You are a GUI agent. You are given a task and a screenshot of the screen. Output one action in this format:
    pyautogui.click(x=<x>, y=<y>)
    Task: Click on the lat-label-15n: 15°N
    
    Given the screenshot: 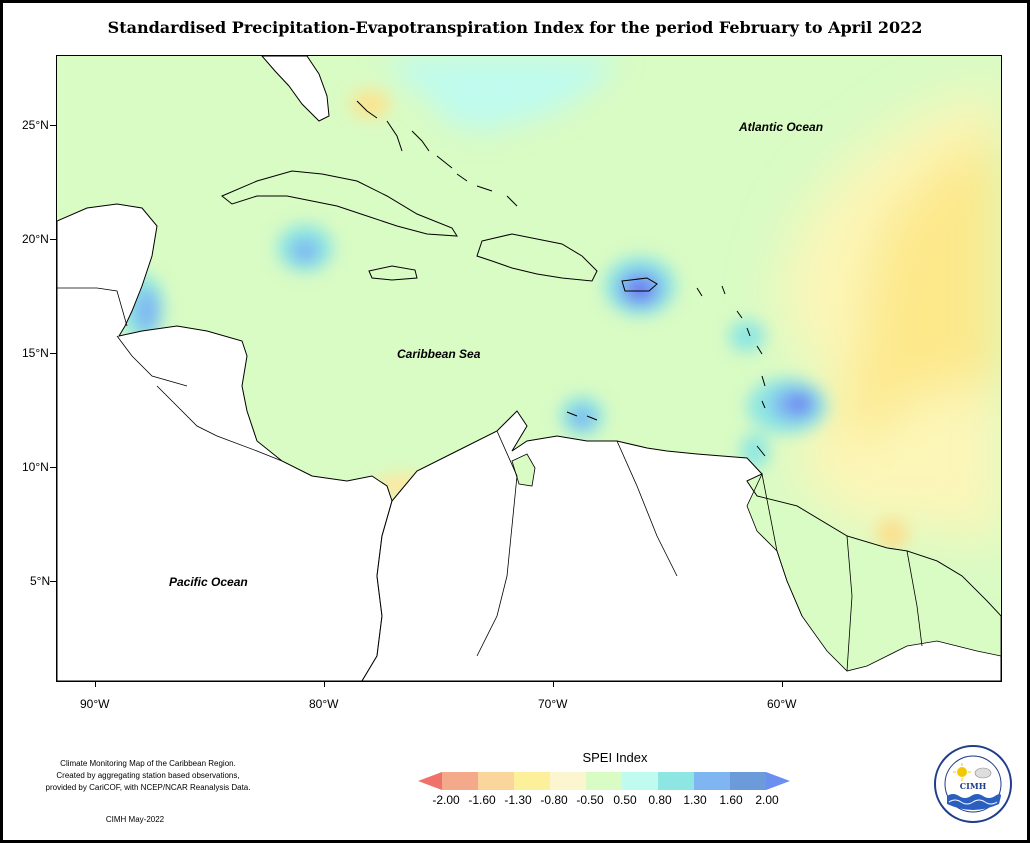 What is the action you would take?
    pyautogui.click(x=35, y=353)
    